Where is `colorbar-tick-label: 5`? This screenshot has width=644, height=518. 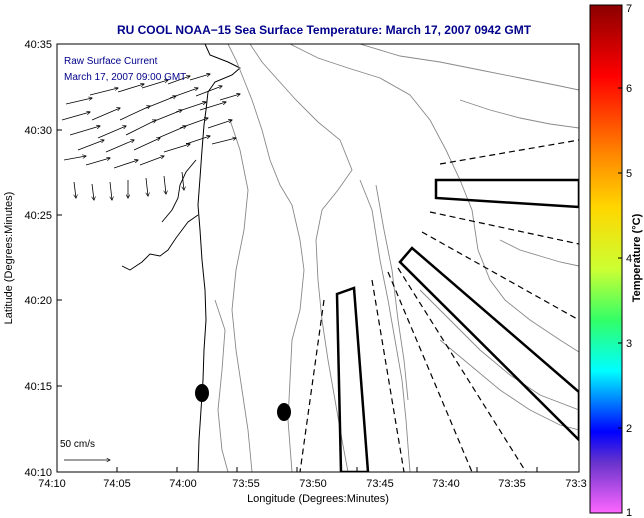
colorbar-tick-label: 5 is located at coordinates (629, 174).